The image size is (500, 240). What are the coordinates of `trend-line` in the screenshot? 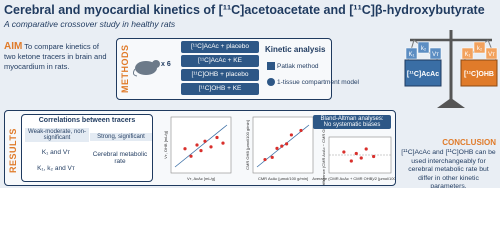 It's located at (201, 146).